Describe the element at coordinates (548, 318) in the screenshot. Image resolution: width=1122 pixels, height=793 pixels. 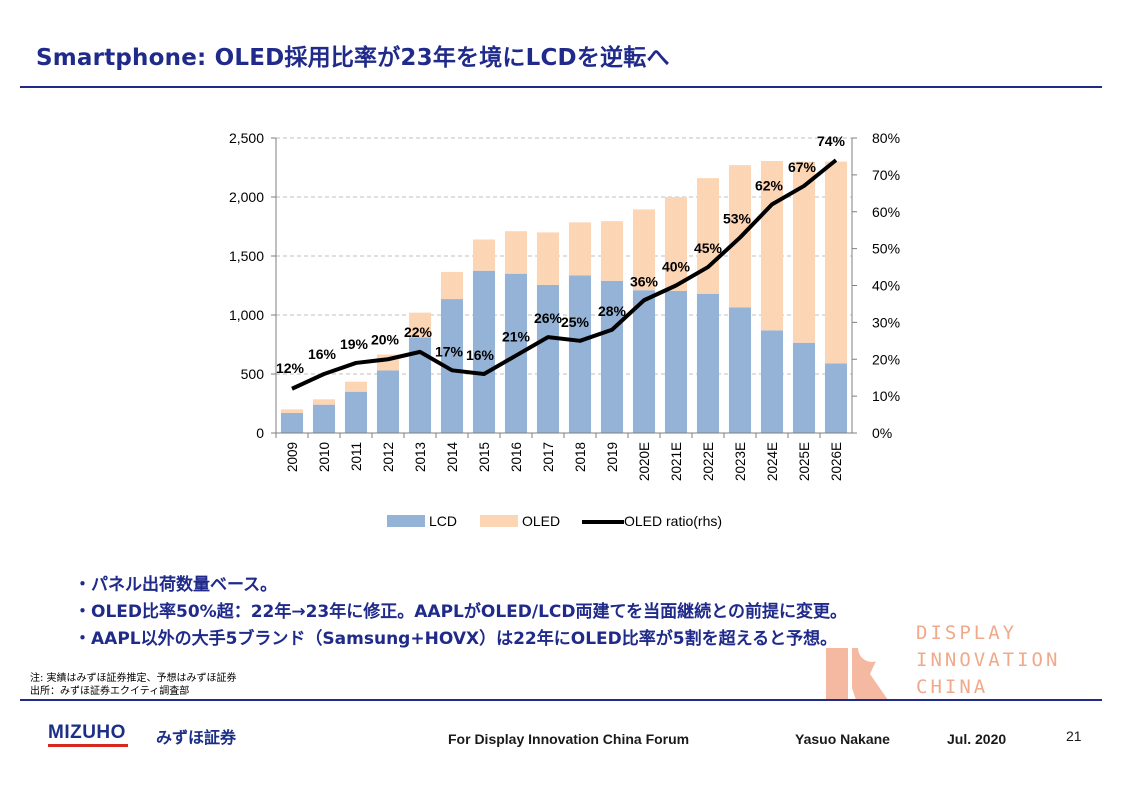
I see `data-label: 26%` at that location.